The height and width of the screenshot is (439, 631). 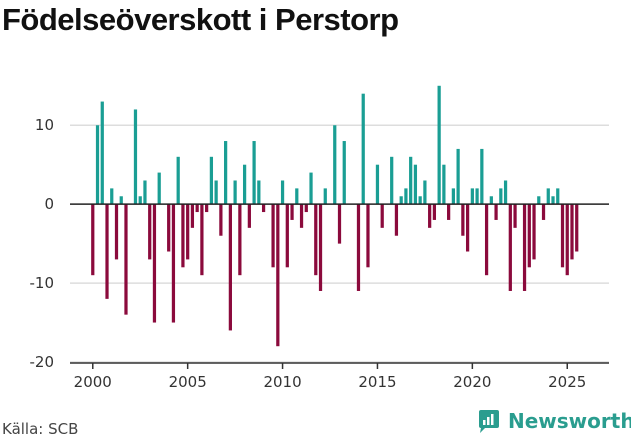 What do you see at coordinates (377, 382) in the screenshot?
I see `x-tick-label: 2015` at bounding box center [377, 382].